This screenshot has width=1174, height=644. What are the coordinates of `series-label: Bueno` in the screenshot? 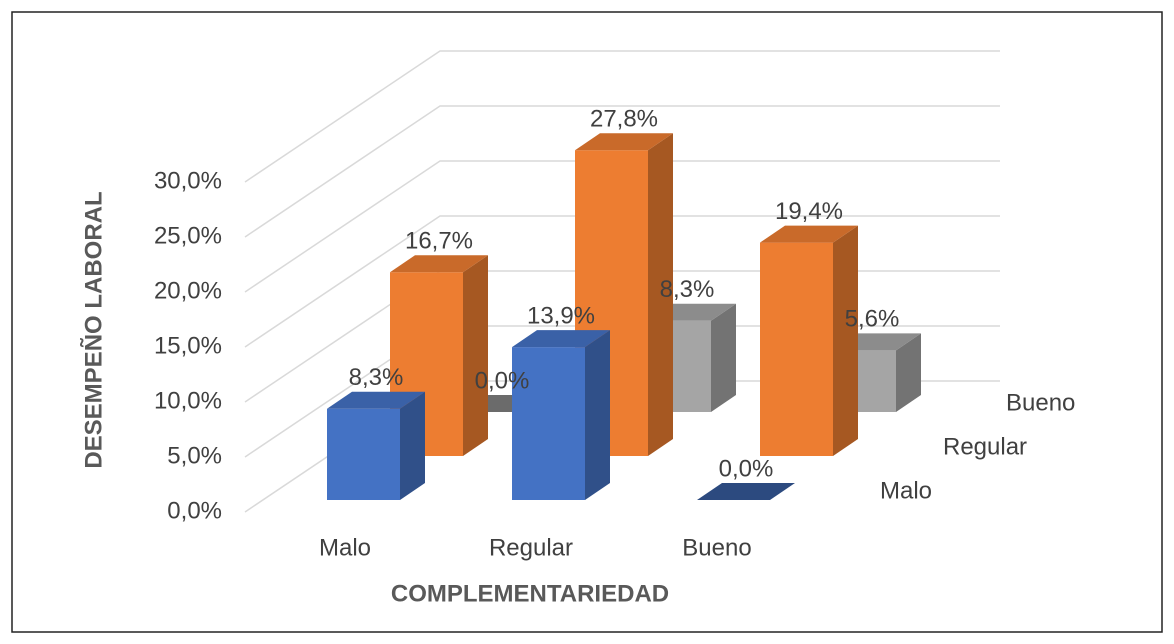 It's located at (1040, 402).